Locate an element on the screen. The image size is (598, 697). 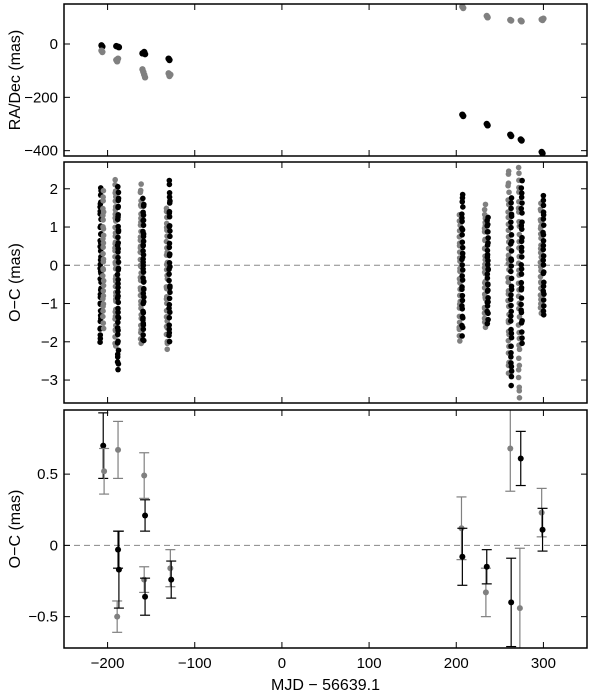
y-tick-label: −400 is located at coordinates (41, 151).